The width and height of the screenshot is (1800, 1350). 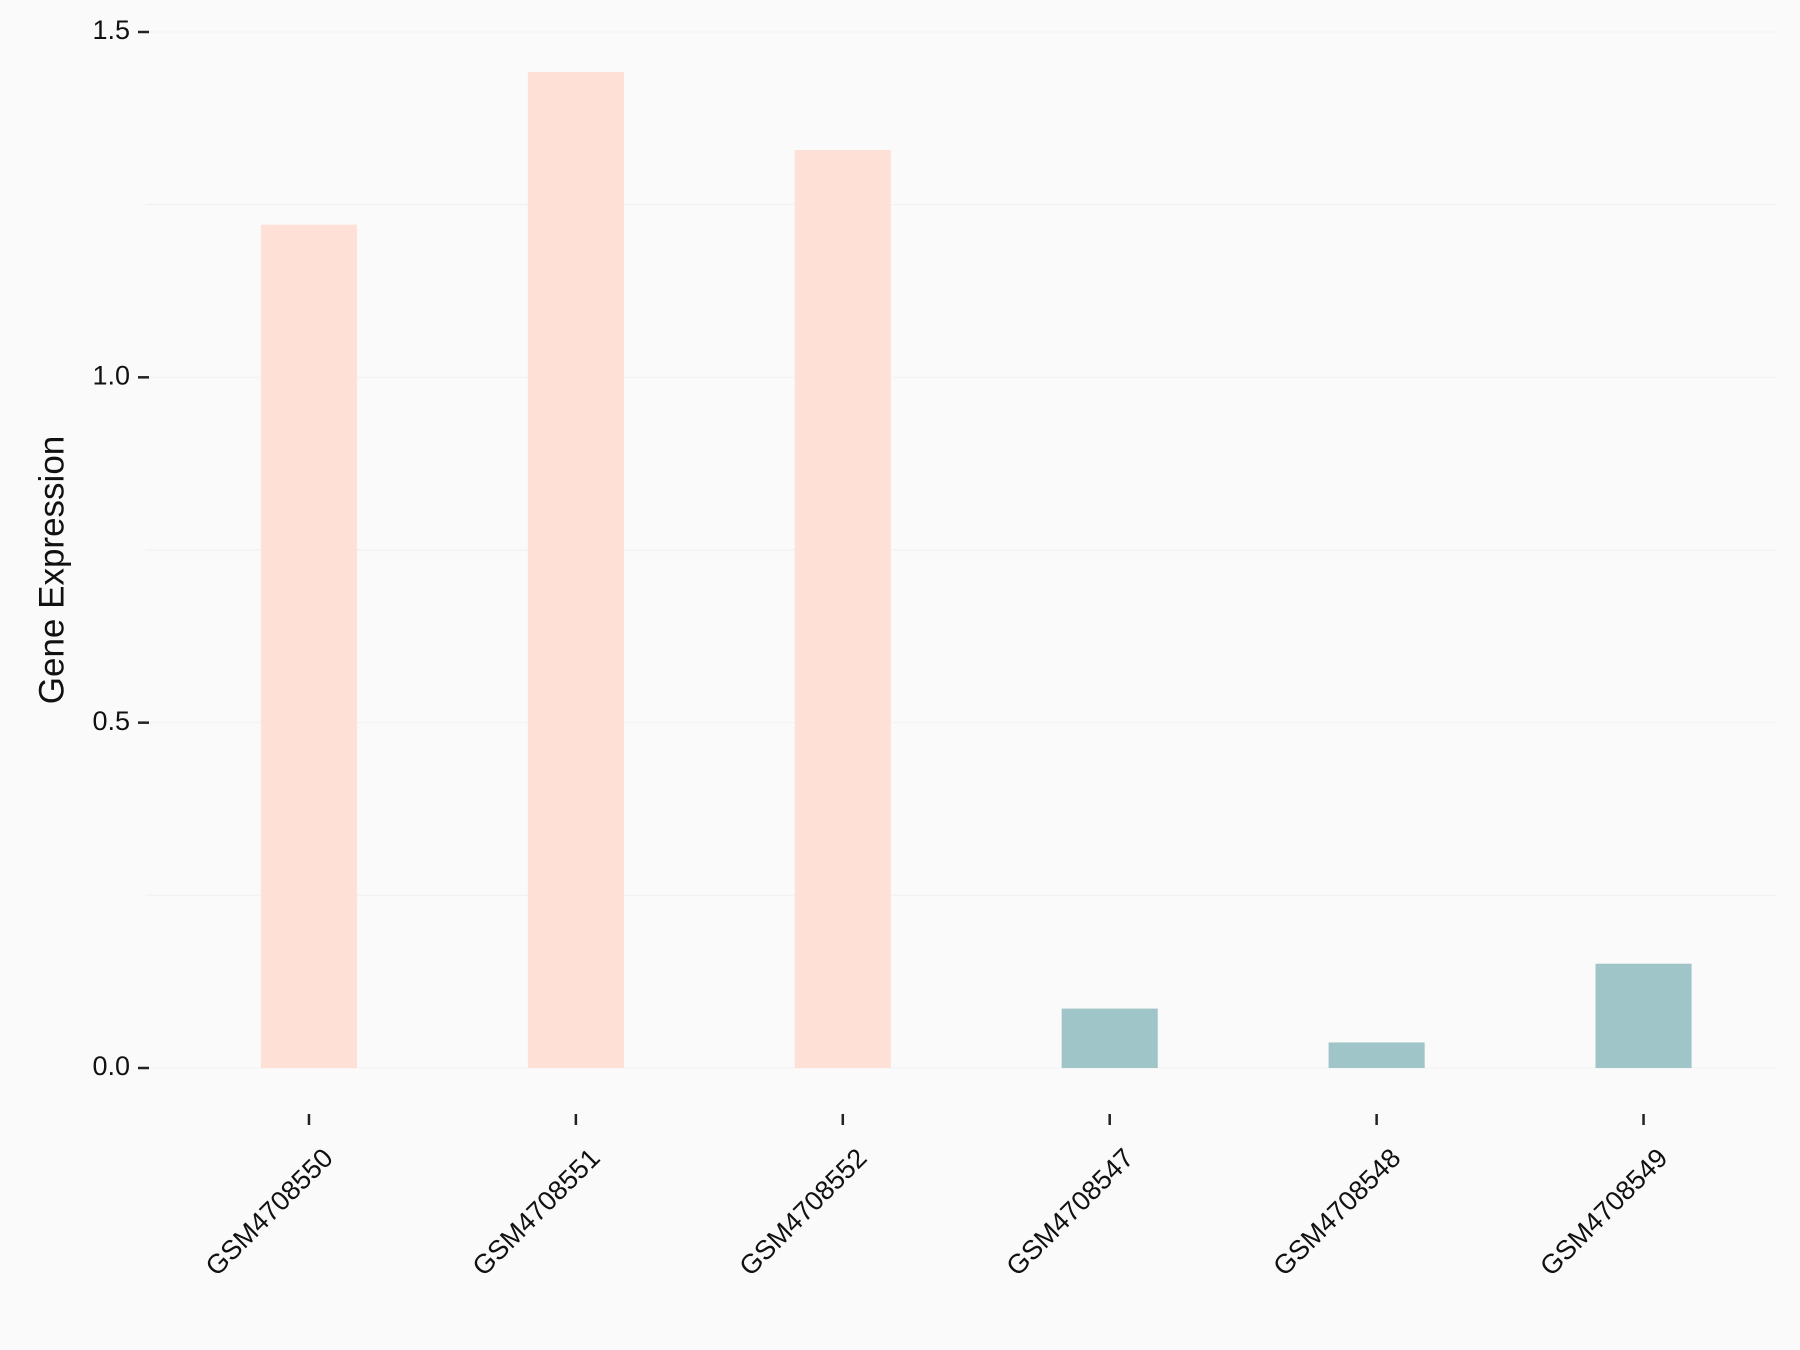 What do you see at coordinates (111, 30) in the screenshot?
I see `y-tick-label: 1.5` at bounding box center [111, 30].